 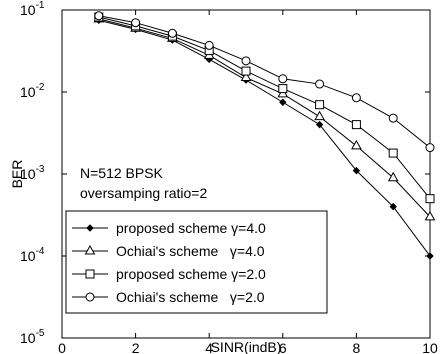 I want to click on y-tick-label: 10⁻³, so click(x=32, y=173).